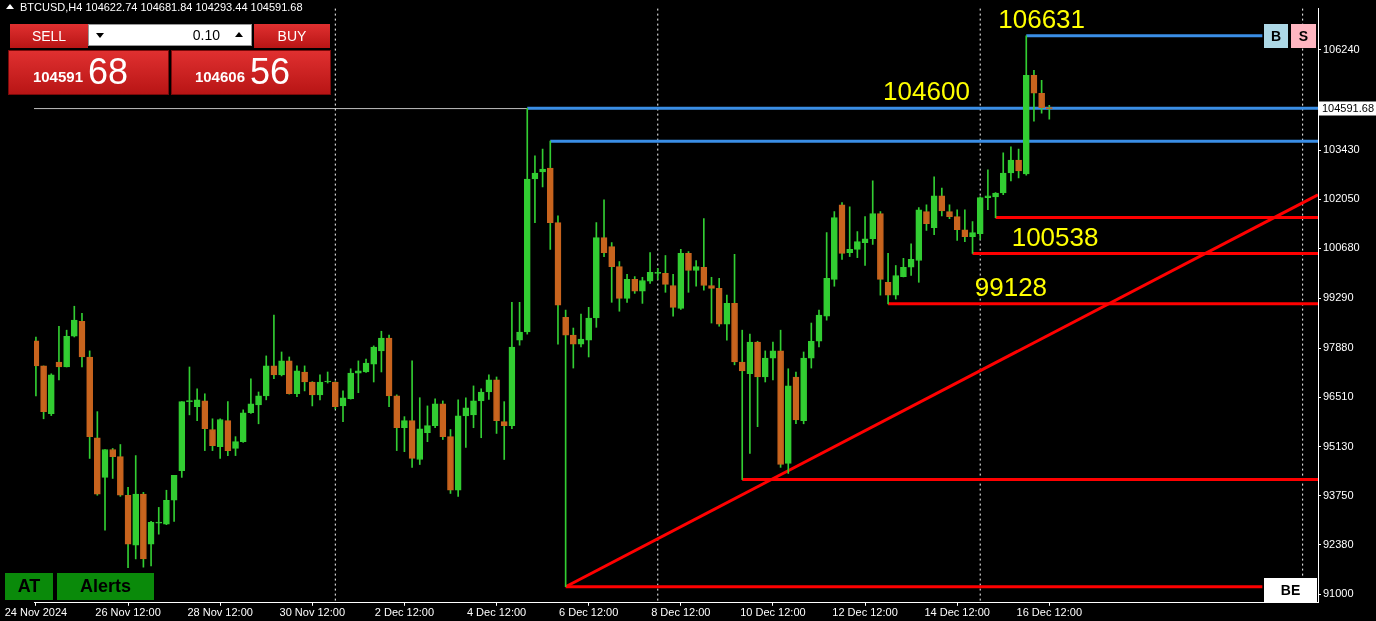 The image size is (1376, 621). What do you see at coordinates (1341, 48) in the screenshot?
I see `y-tick-label: 106240` at bounding box center [1341, 48].